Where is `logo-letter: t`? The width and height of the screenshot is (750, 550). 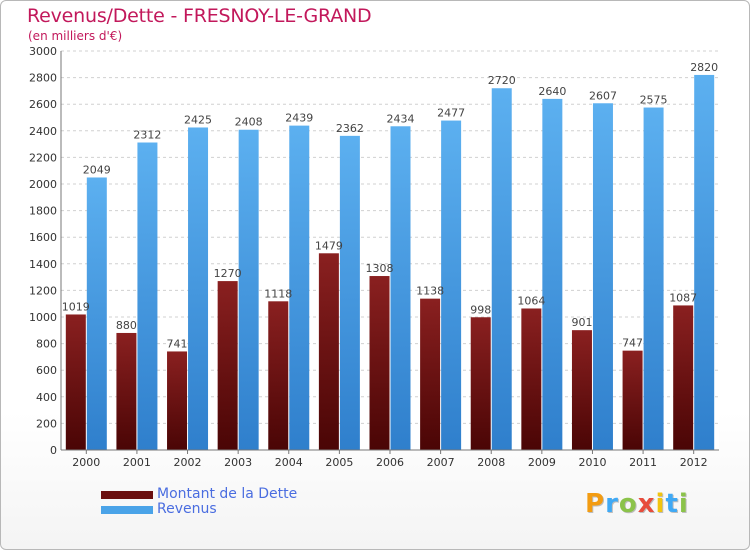 logo-letter: t is located at coordinates (672, 504).